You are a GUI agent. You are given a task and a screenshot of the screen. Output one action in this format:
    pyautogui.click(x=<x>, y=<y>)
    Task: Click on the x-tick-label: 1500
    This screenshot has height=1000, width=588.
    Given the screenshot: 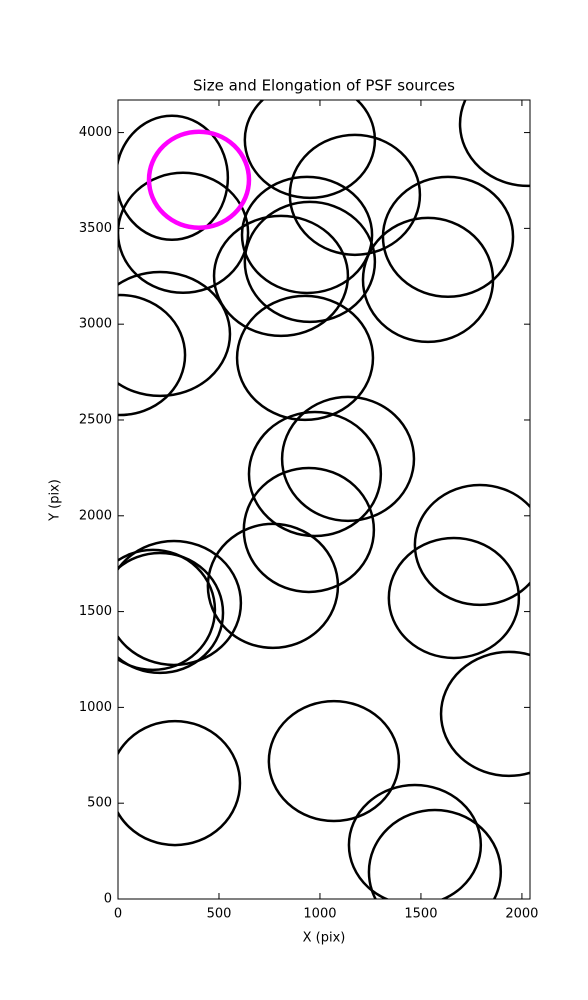 What is the action you would take?
    pyautogui.click(x=420, y=914)
    